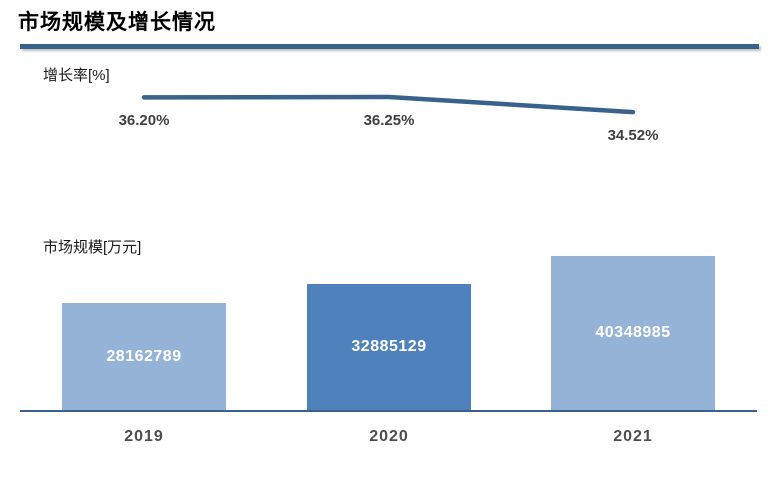 The height and width of the screenshot is (497, 779). Describe the element at coordinates (389, 46) in the screenshot. I see `title-divider` at that location.